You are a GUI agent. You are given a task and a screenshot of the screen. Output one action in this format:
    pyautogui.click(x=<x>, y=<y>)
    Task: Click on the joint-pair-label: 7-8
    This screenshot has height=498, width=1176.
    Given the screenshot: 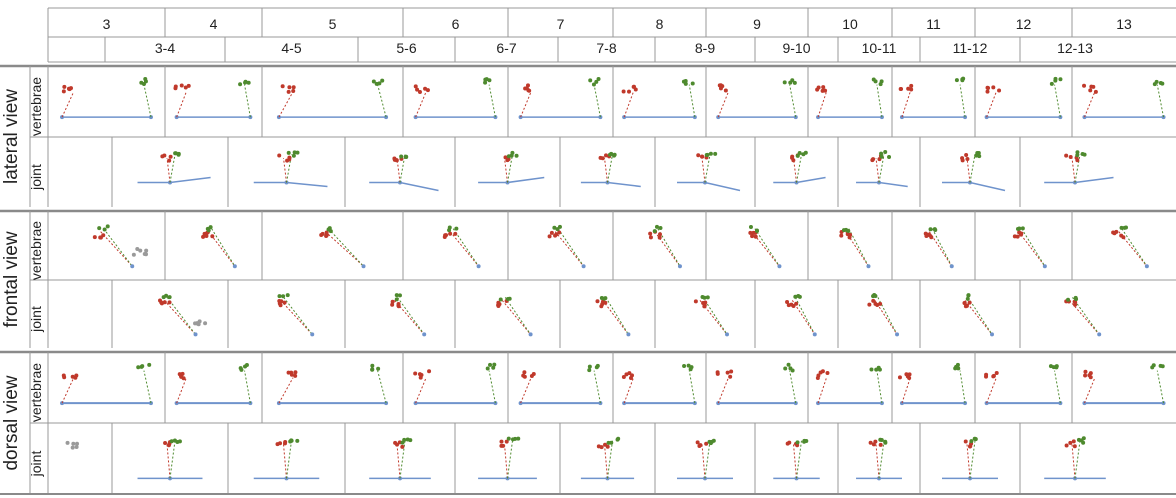 What is the action you would take?
    pyautogui.click(x=606, y=48)
    